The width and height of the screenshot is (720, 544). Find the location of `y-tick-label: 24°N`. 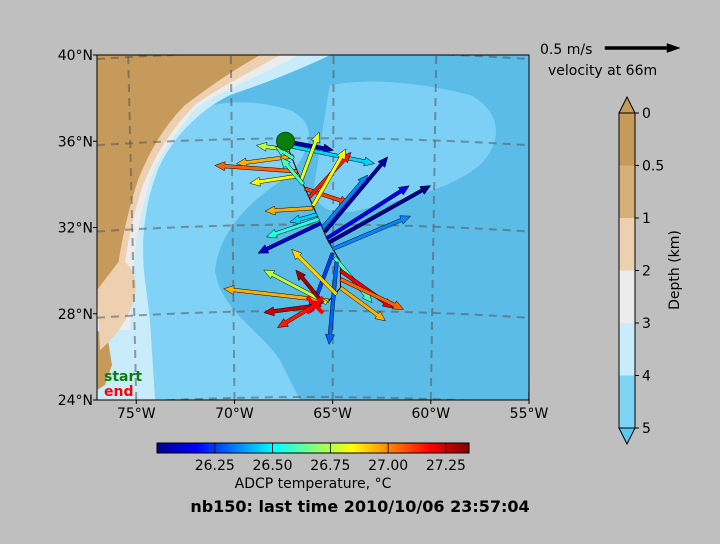

y-tick-label: 24°N is located at coordinates (75, 401).